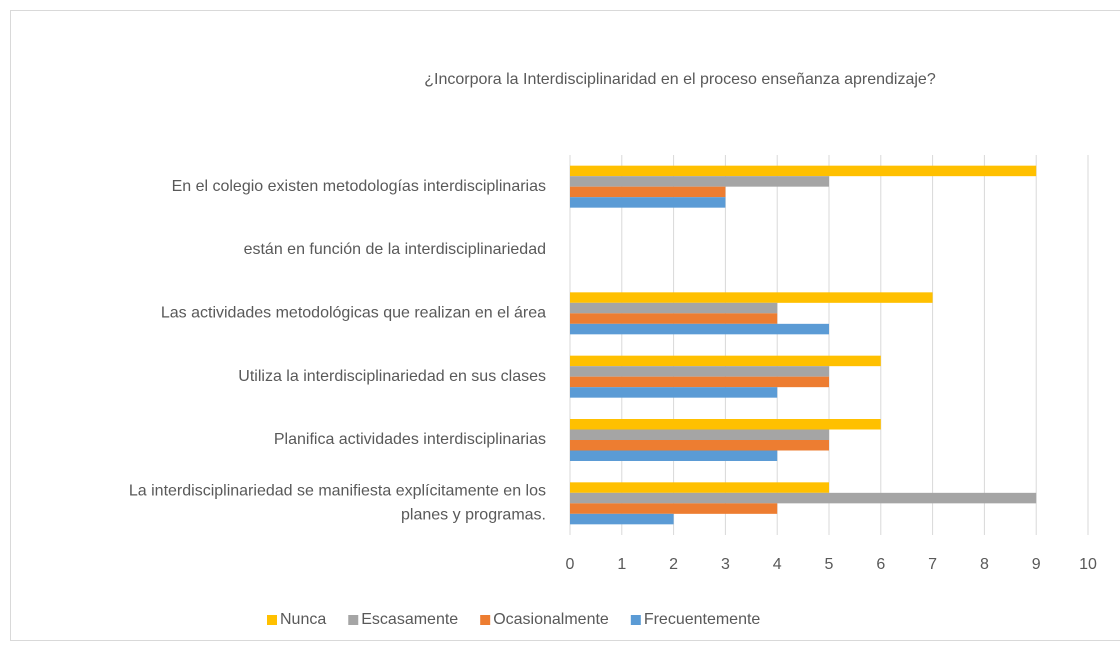 Image resolution: width=1120 pixels, height=652 pixels. What do you see at coordinates (880, 564) in the screenshot?
I see `x-tick-label: 6` at bounding box center [880, 564].